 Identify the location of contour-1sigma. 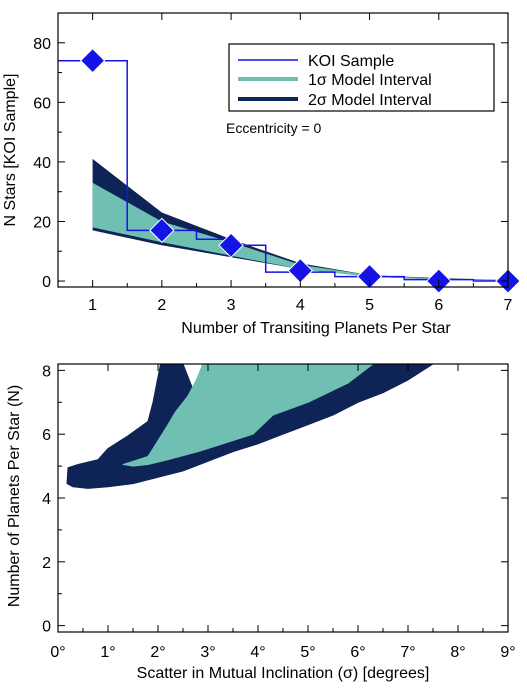
(248, 415).